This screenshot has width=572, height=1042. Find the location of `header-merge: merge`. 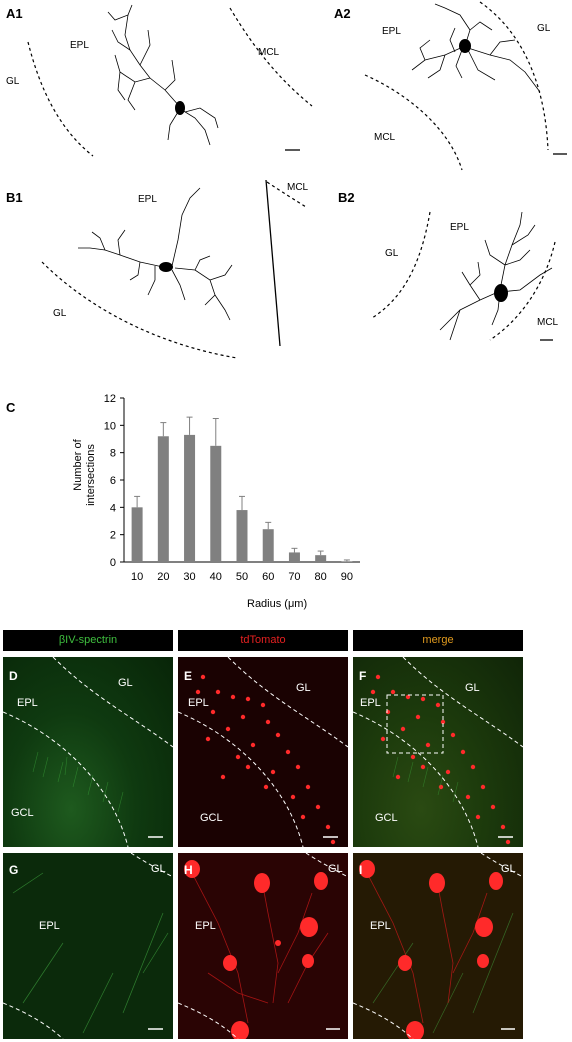

header-merge: merge is located at coordinates (438, 640).